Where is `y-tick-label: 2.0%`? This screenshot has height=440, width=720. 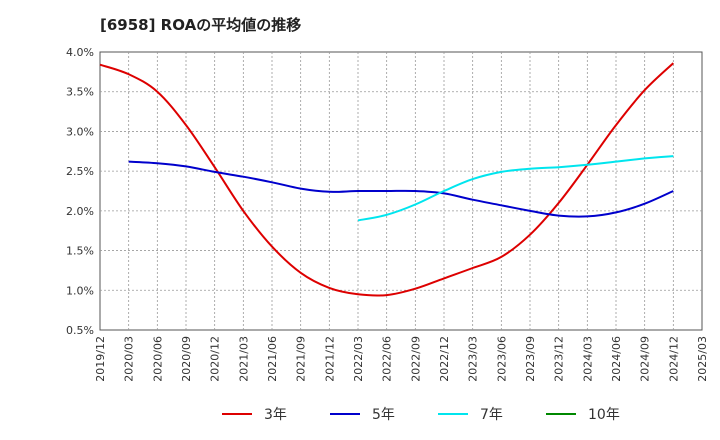 y-tick-label: 2.0% is located at coordinates (80, 211).